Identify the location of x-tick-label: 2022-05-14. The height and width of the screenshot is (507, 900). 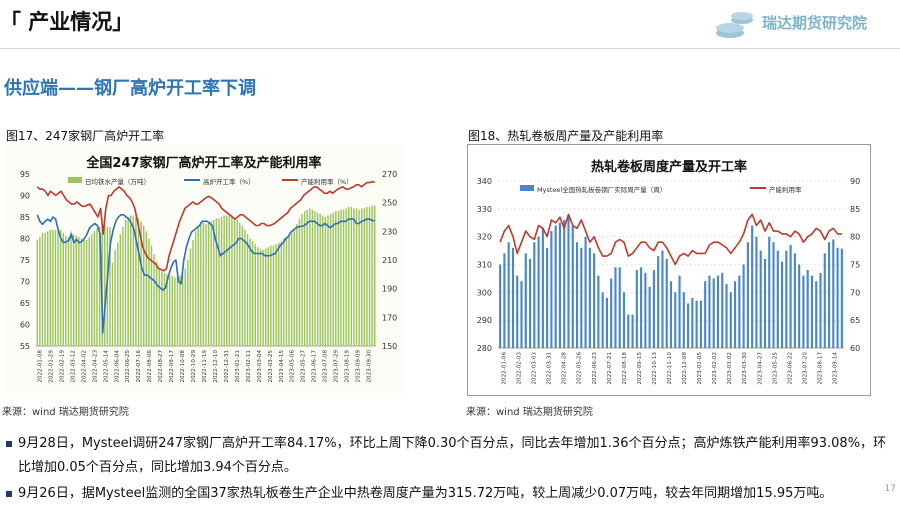
(106, 366).